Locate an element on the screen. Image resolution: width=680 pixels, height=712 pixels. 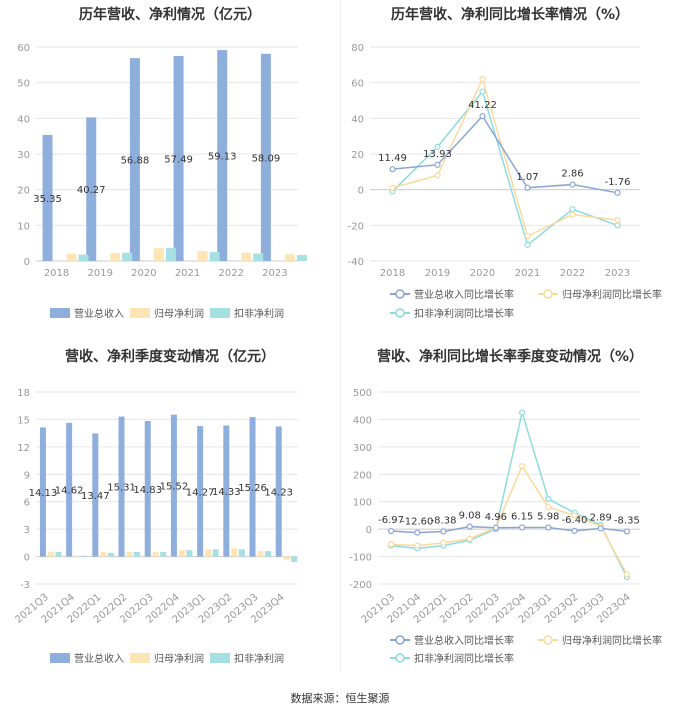
y-tick-label: 3 is located at coordinates (27, 530).